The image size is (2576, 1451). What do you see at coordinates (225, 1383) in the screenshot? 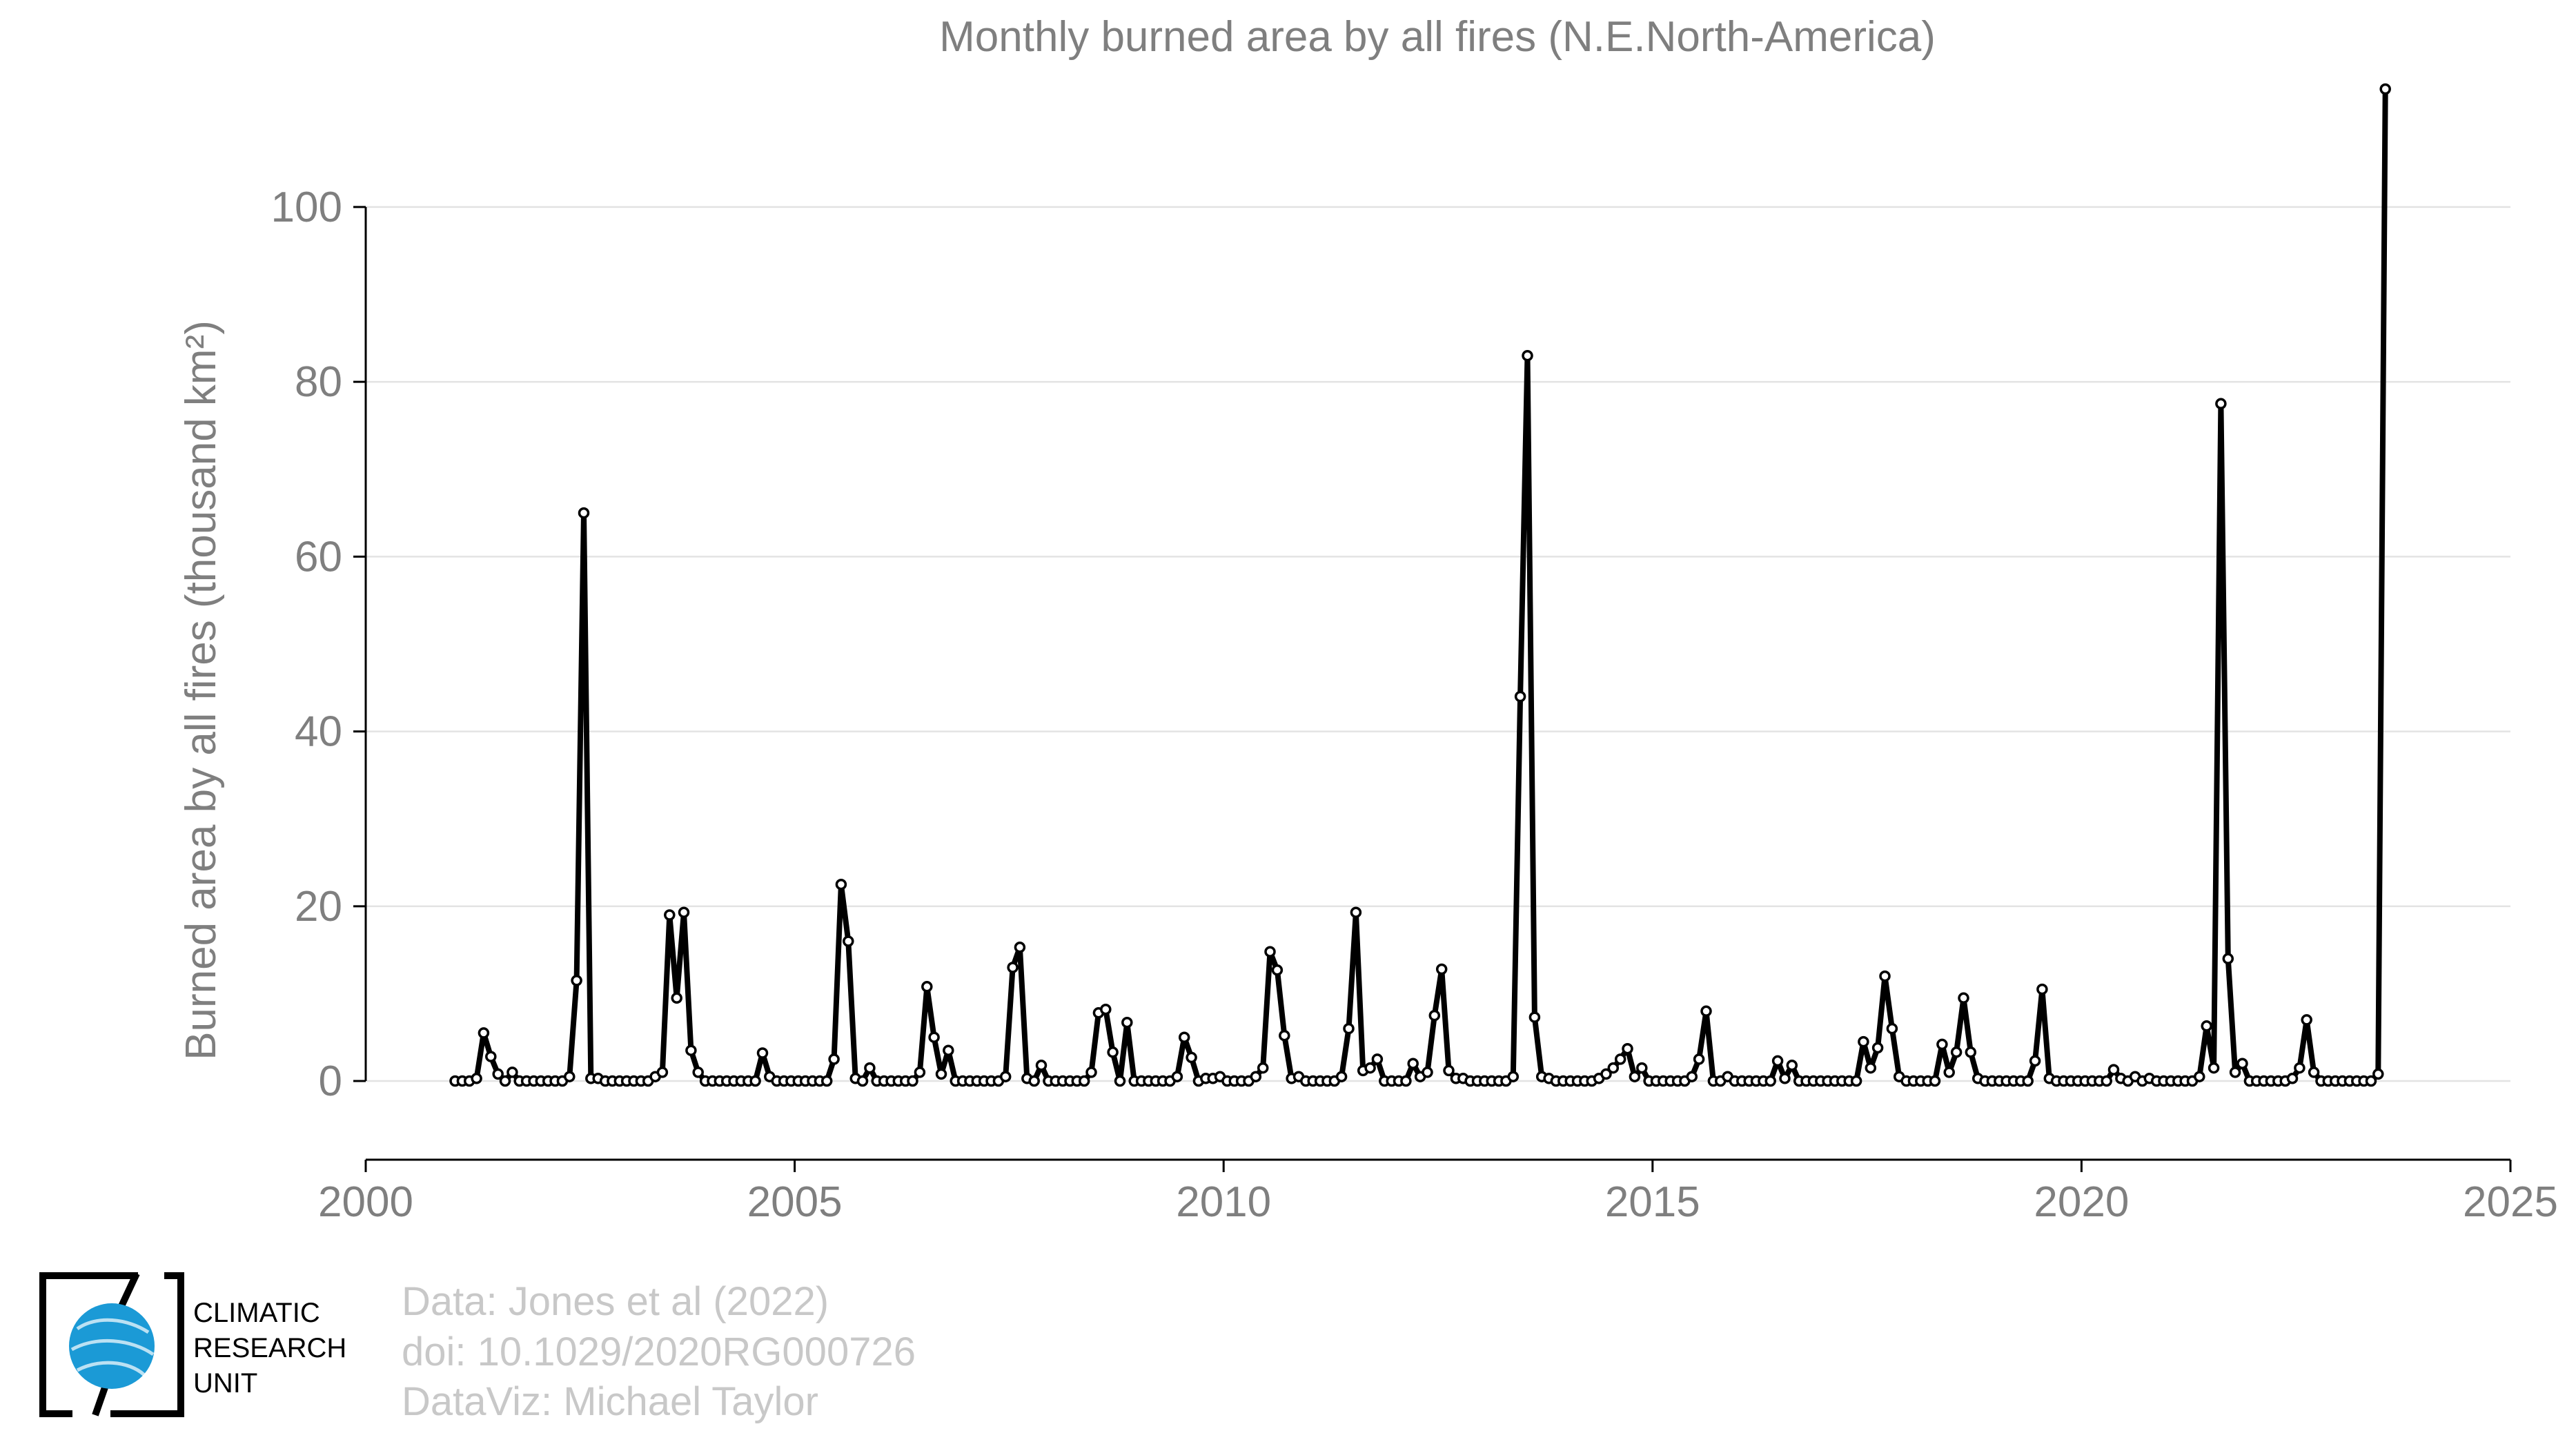
I see `logo-text-line-3: UNIT` at bounding box center [225, 1383].